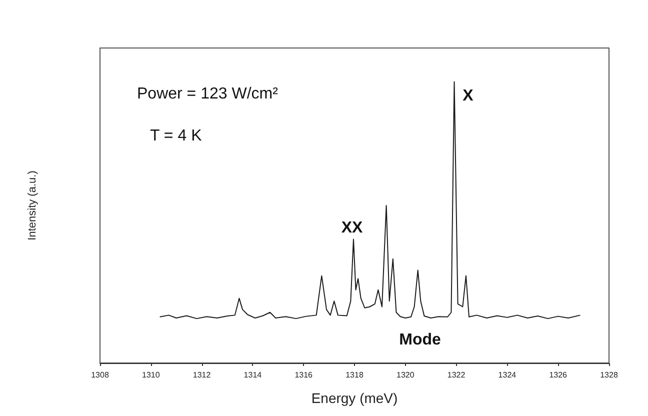 Image resolution: width=648 pixels, height=416 pixels. I want to click on x-tick-label: 1308, so click(100, 375).